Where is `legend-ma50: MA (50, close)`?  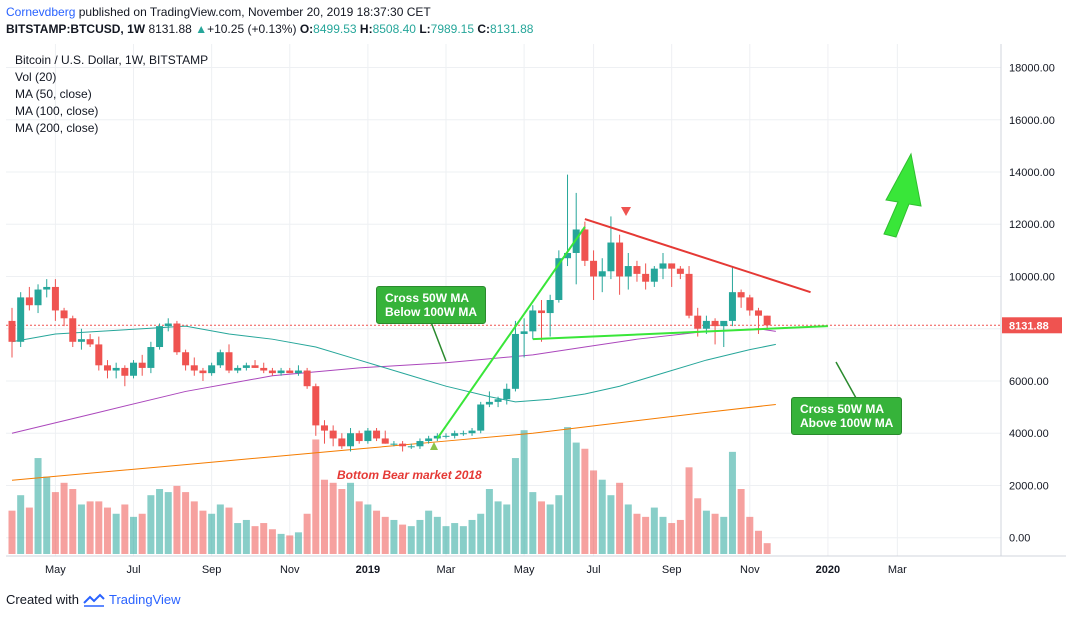 legend-ma50: MA (50, close) is located at coordinates (53, 94).